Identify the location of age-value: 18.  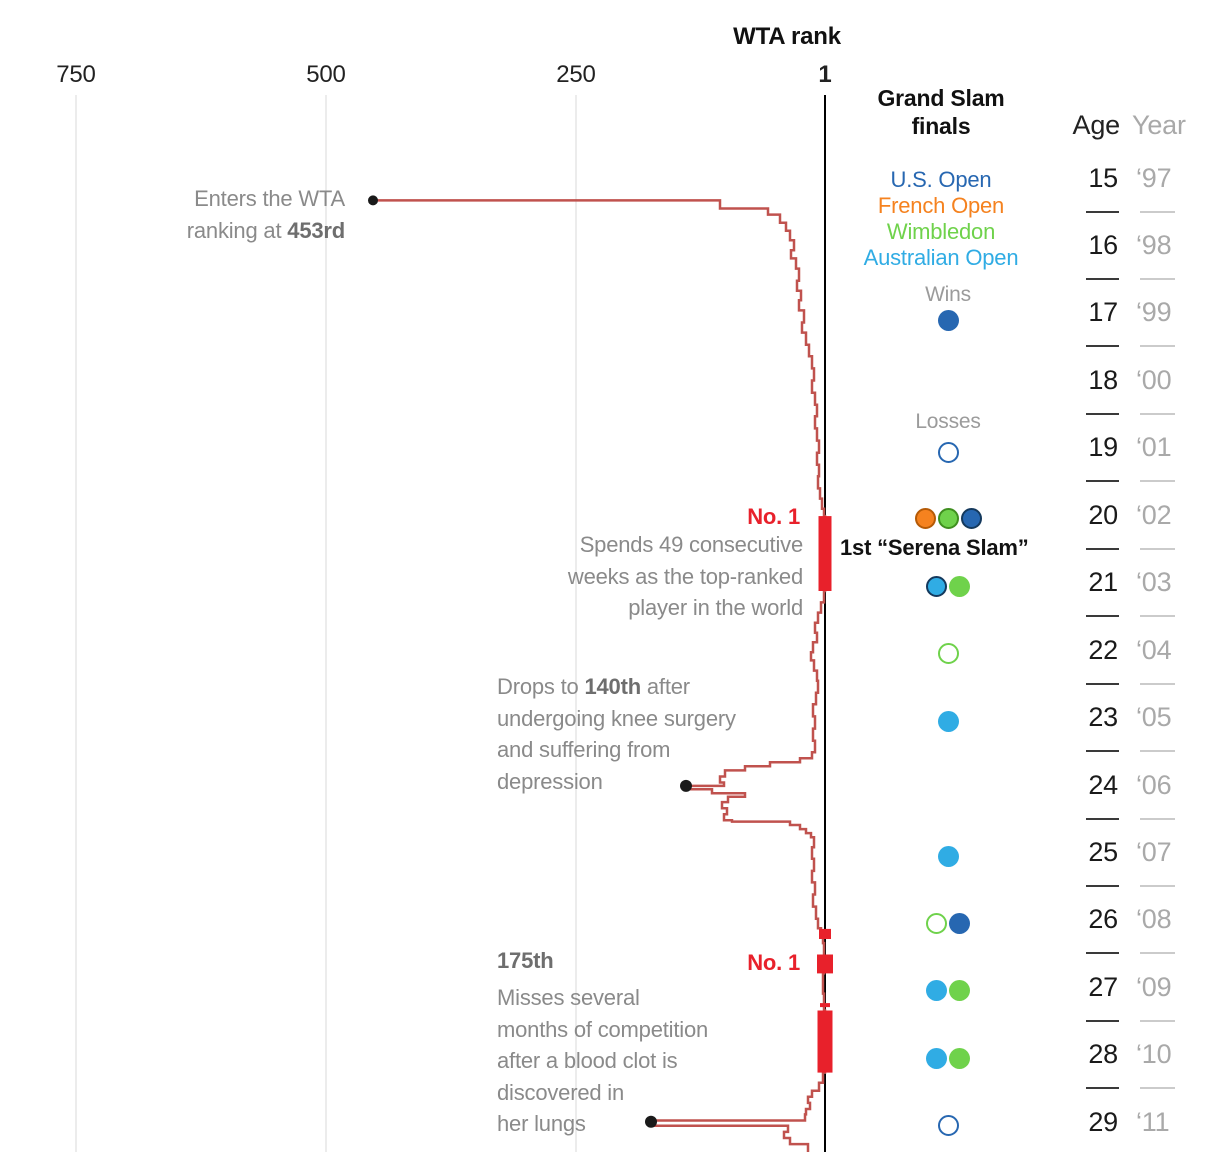
(1103, 379).